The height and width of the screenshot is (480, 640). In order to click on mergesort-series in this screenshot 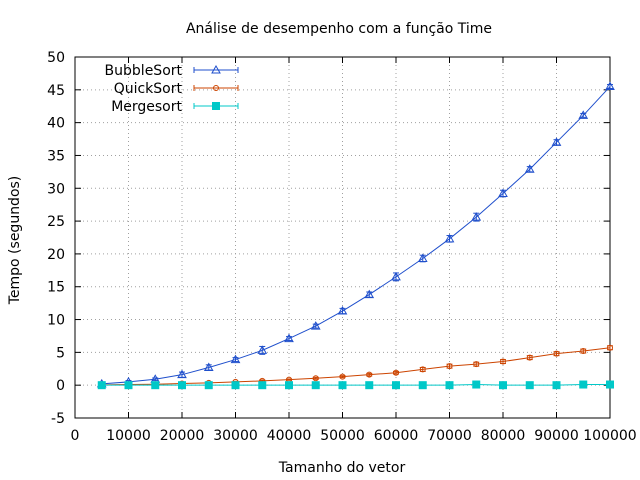, I will do `click(355, 385)`.